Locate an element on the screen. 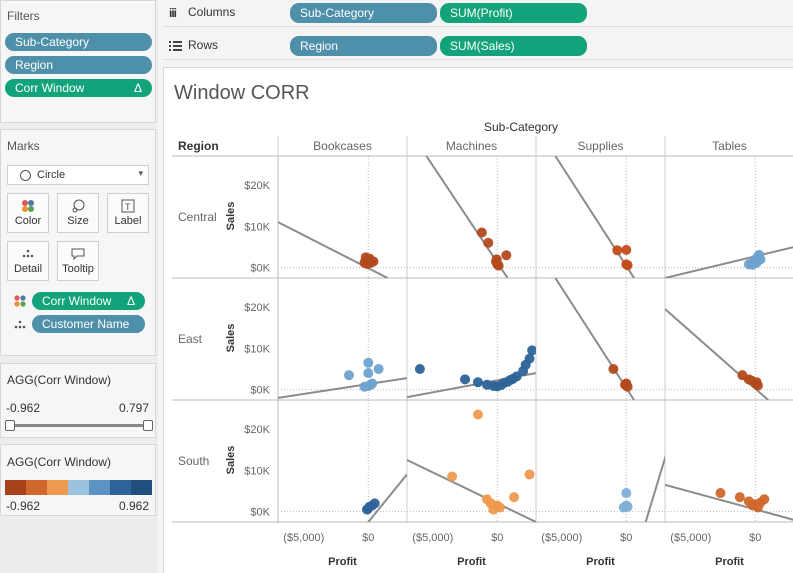 The image size is (793, 573). filters-card: Filters Sub-Category Region Corr Window Δ is located at coordinates (78, 61).